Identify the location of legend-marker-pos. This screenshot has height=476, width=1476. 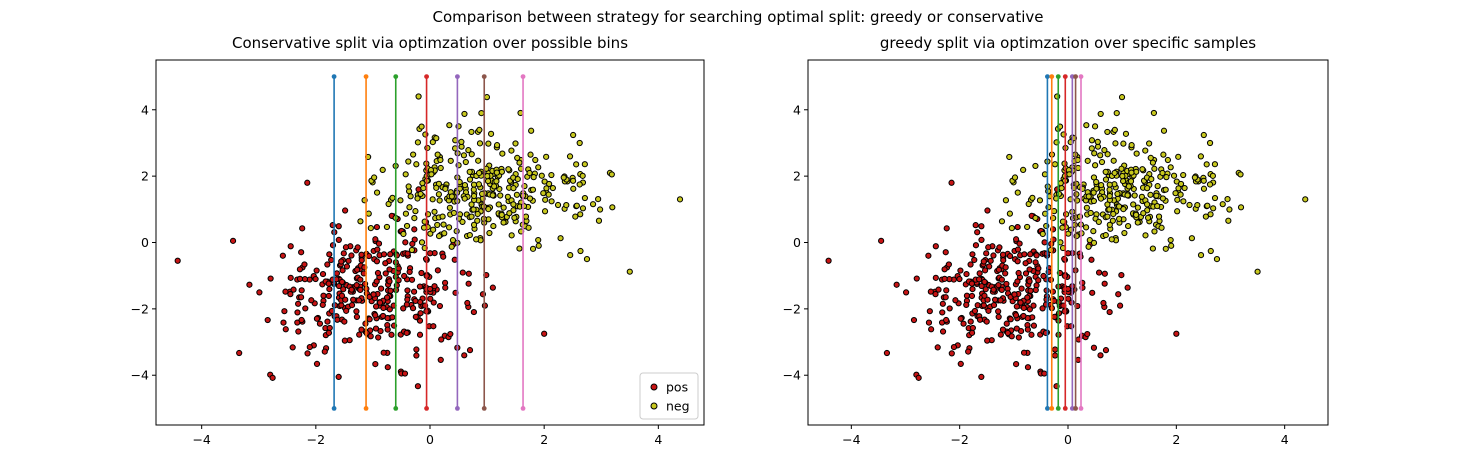
(654, 387).